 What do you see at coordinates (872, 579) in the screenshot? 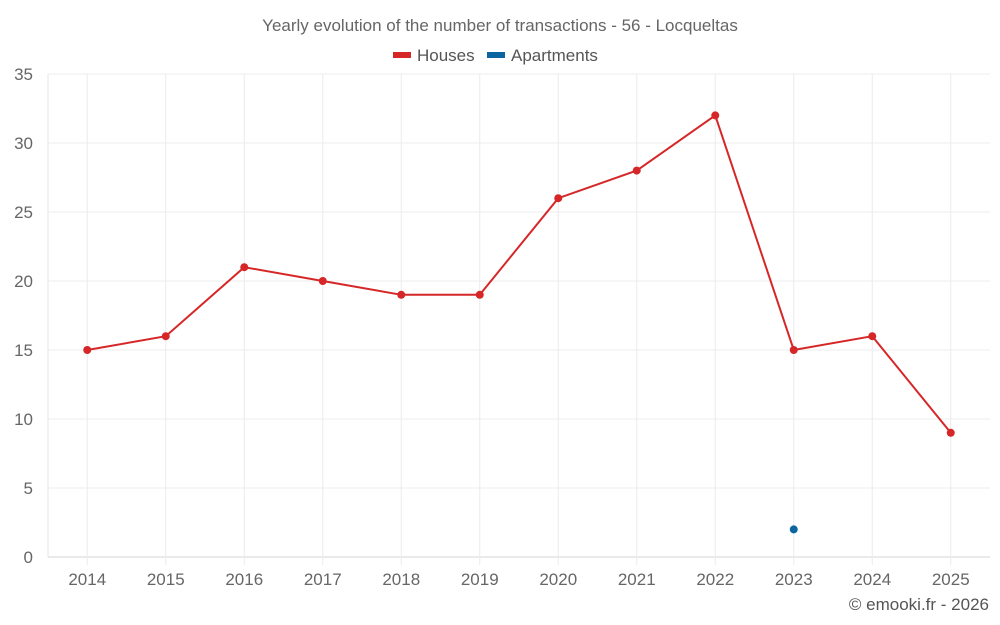
I see `x-tick-label: 2024` at bounding box center [872, 579].